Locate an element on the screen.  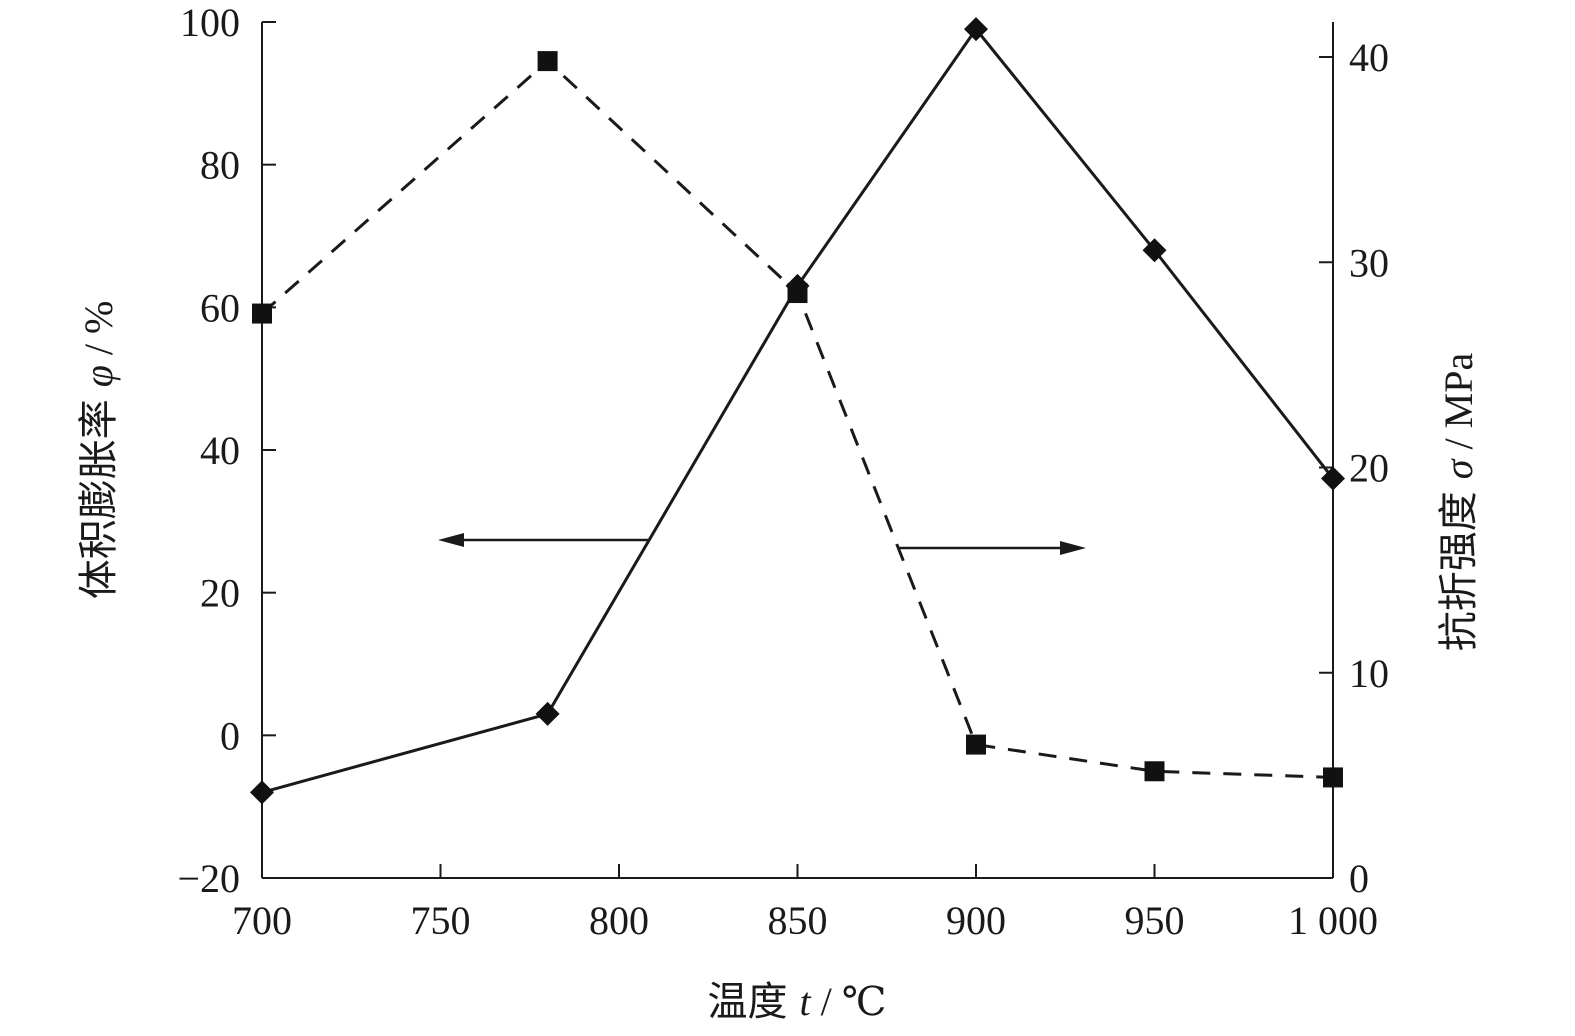
left-y-tick-label: 20 is located at coordinates (220, 593).